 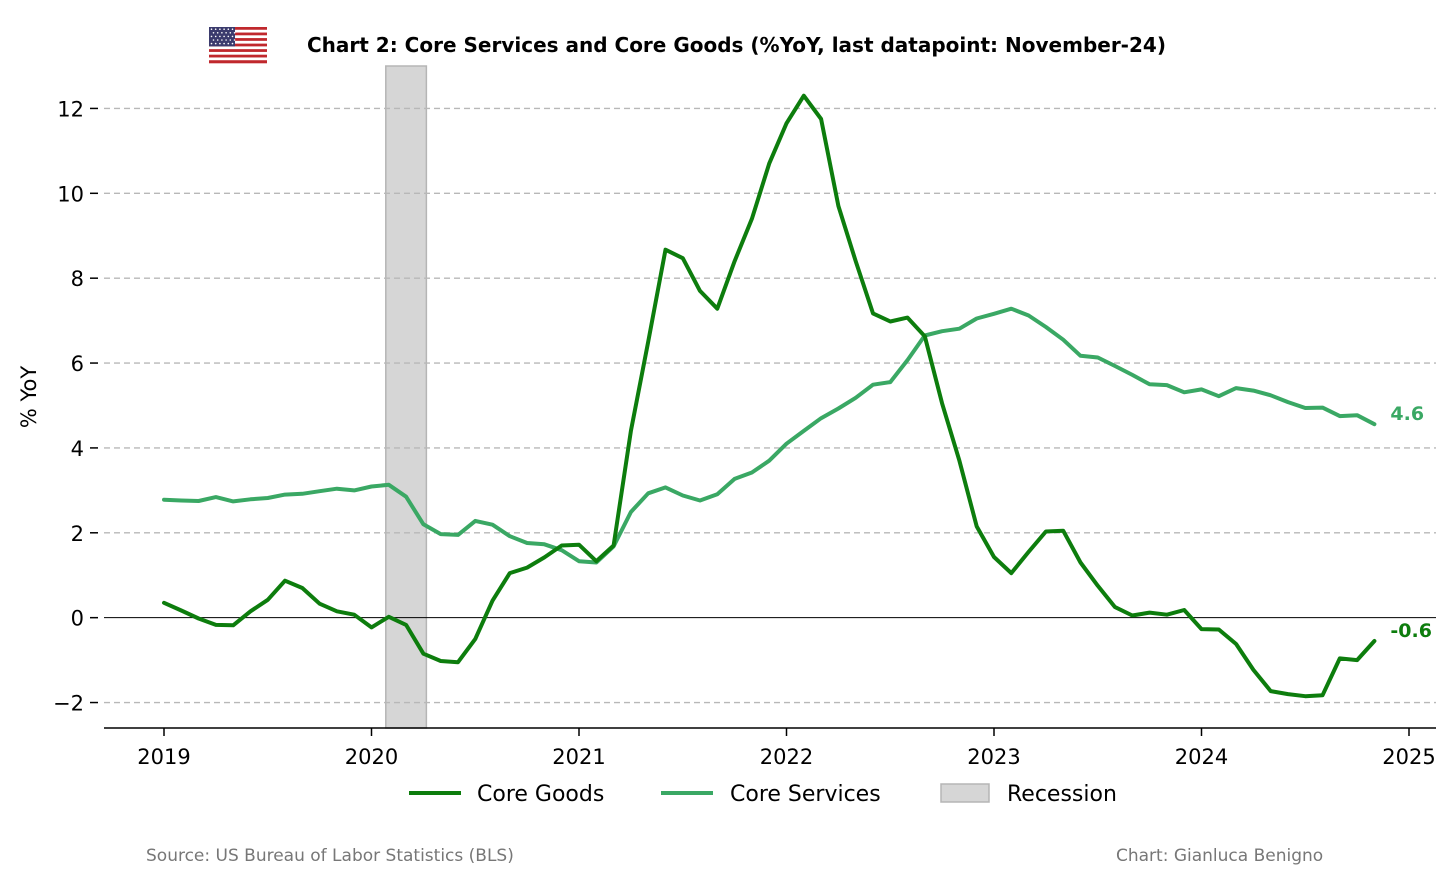 I want to click on y-tick-label: 0, so click(x=77, y=619).